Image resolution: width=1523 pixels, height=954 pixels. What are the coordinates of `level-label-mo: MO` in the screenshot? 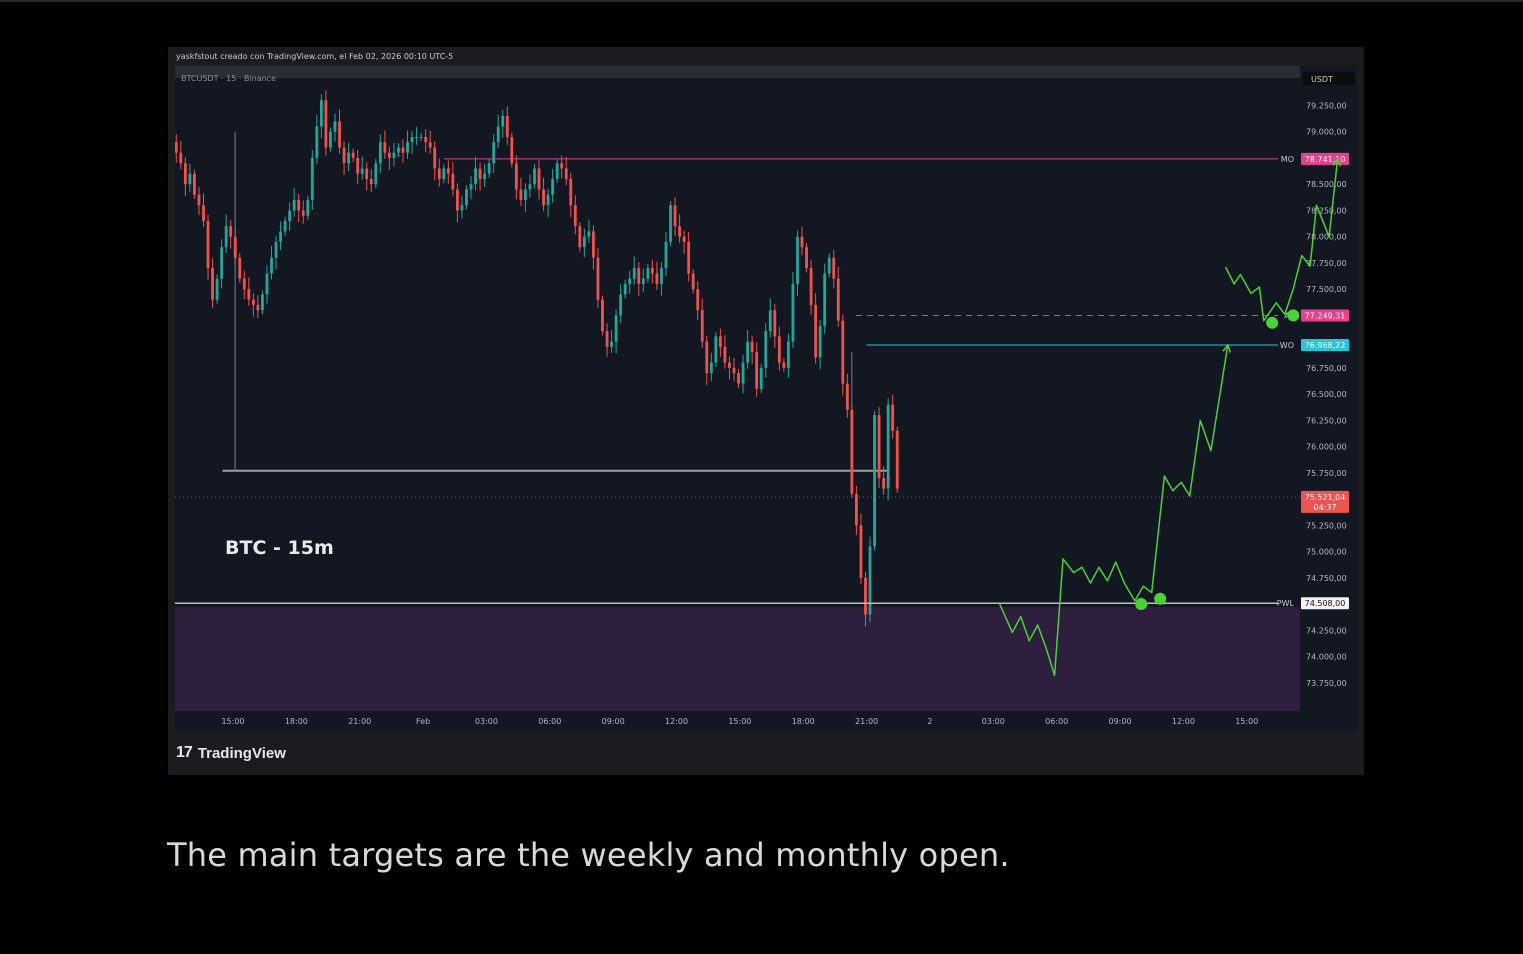 It's located at (1287, 159).